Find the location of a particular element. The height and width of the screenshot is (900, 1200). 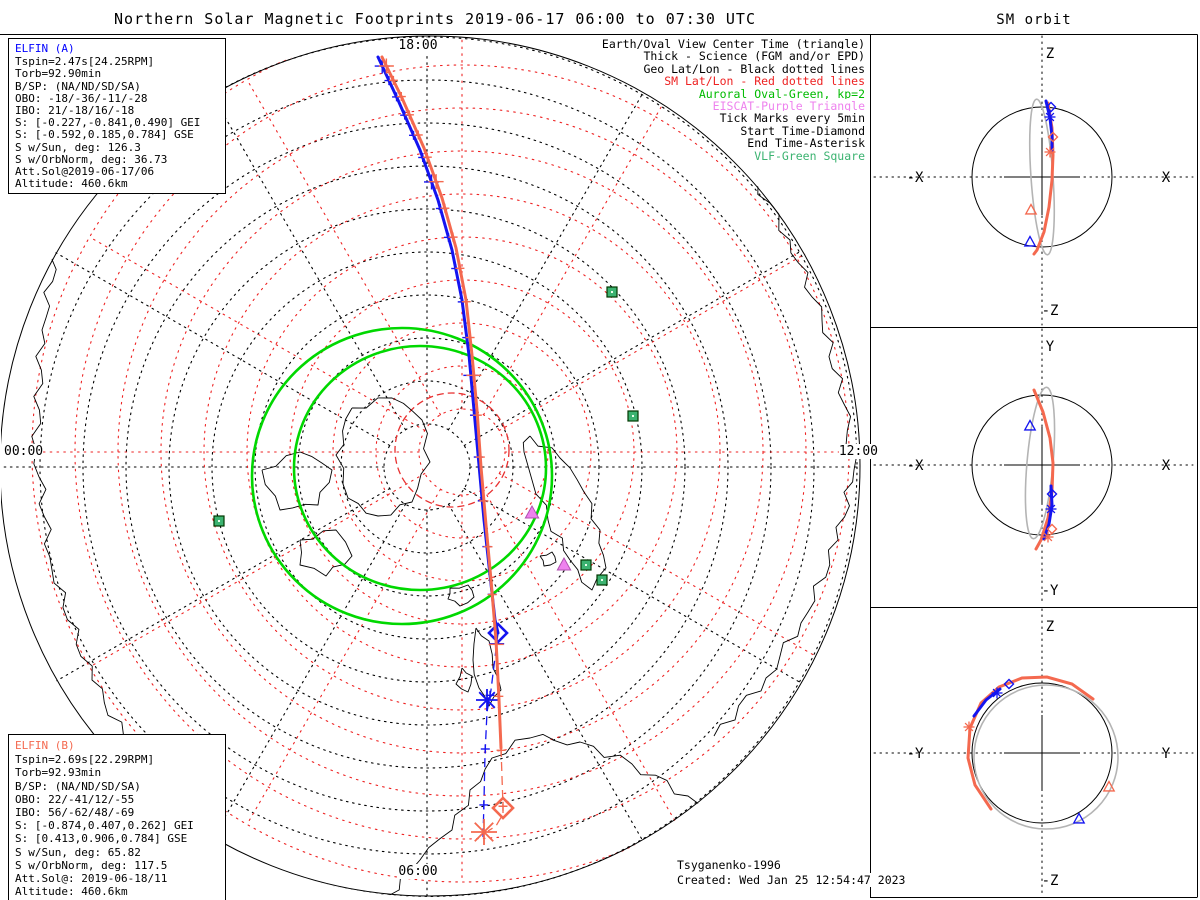

elfin_a-line: S w/OrbNorm, deg: 36.73 is located at coordinates (91, 159).